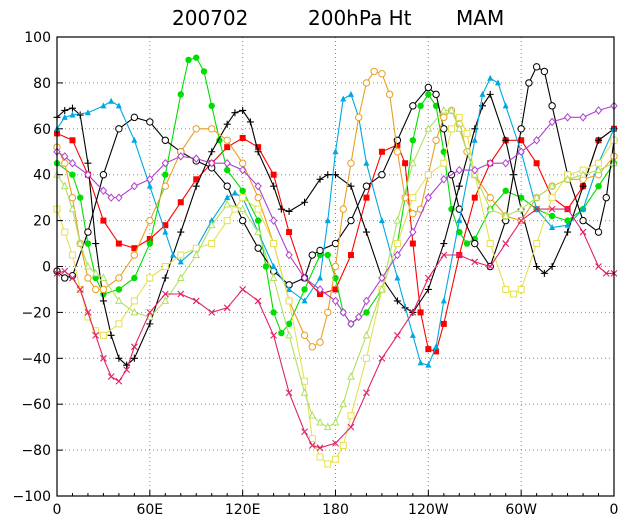 The image size is (627, 526). I want to click on y-tick-label: −100, so click(32, 497).